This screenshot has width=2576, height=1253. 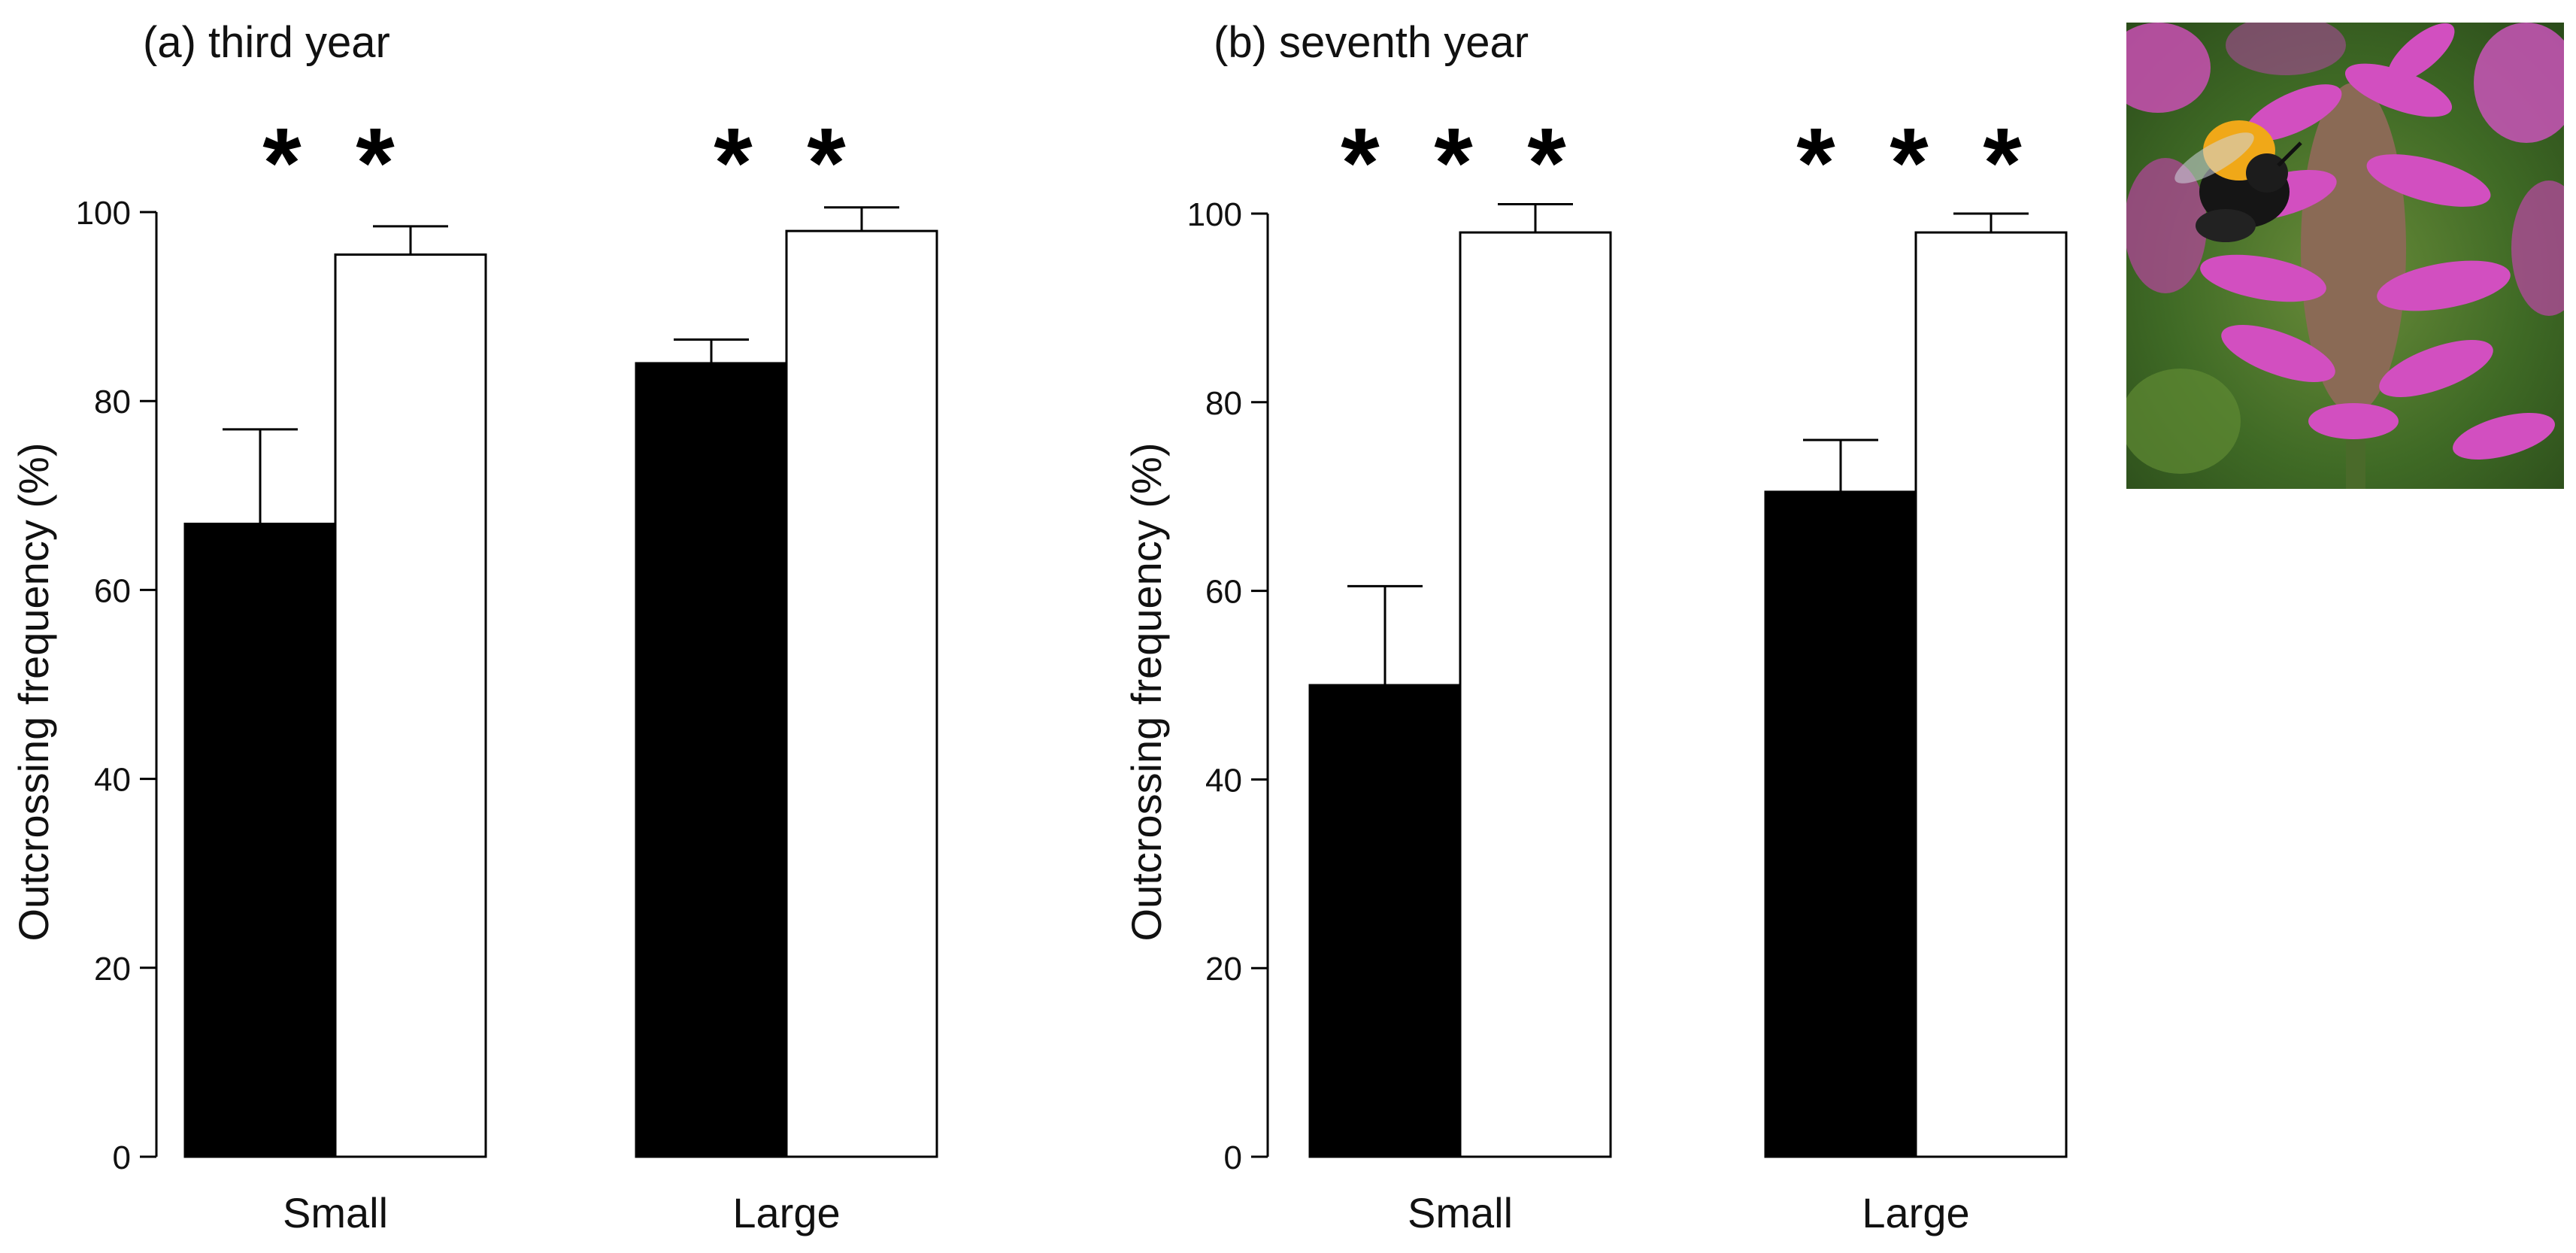 What do you see at coordinates (266, 42) in the screenshot?
I see `panel-a-title: (a) third year` at bounding box center [266, 42].